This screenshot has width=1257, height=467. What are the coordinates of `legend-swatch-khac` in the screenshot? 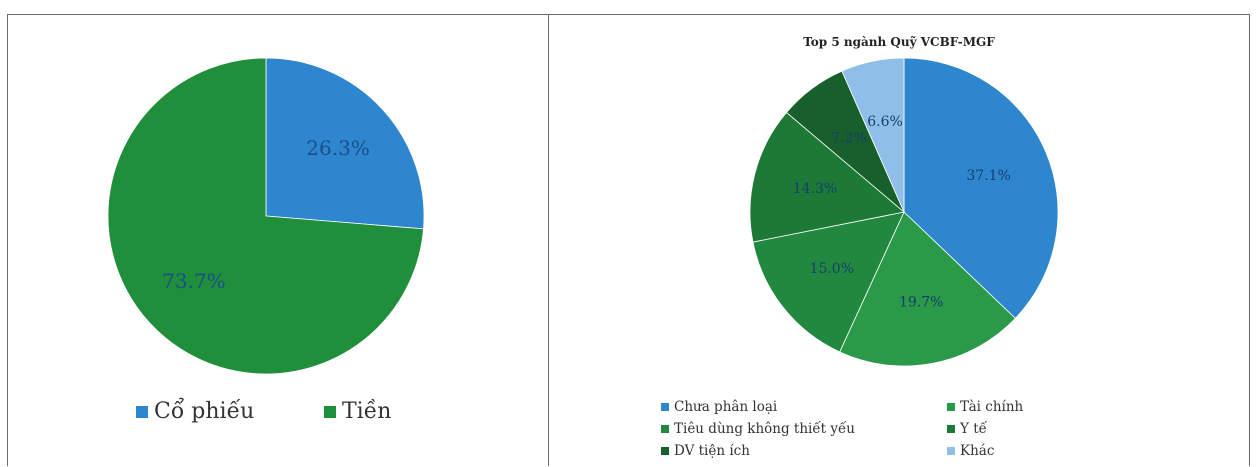 It's located at (951, 451).